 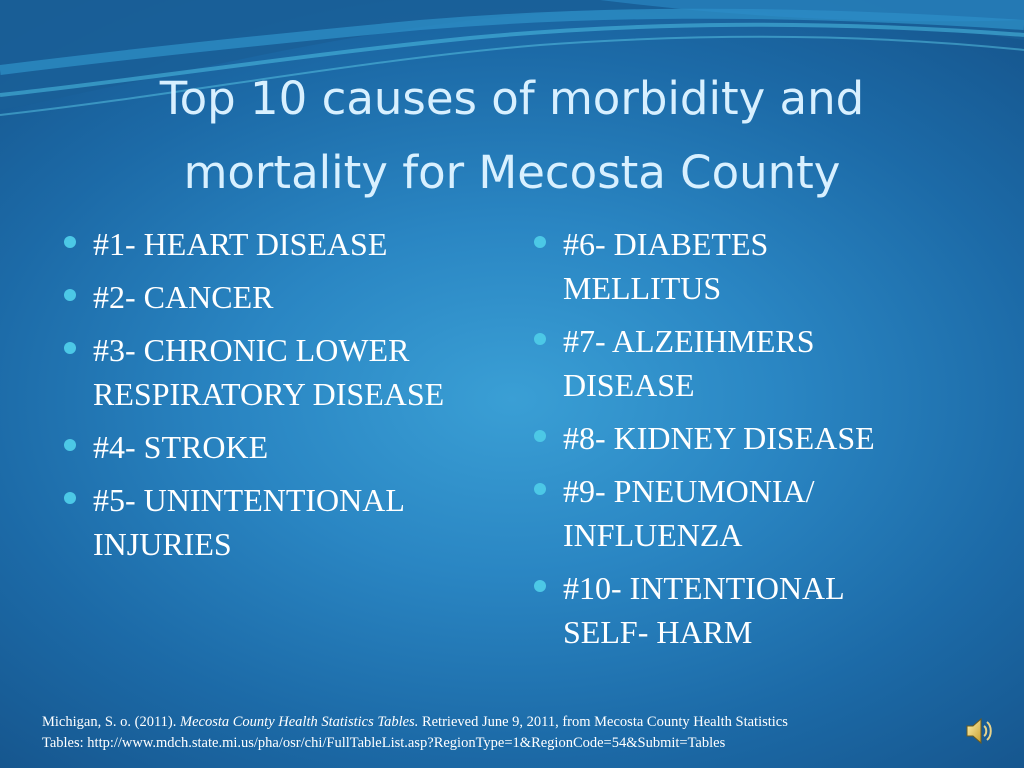 What do you see at coordinates (512, 172) in the screenshot?
I see `title-line-2: mortality for Mecosta County` at bounding box center [512, 172].